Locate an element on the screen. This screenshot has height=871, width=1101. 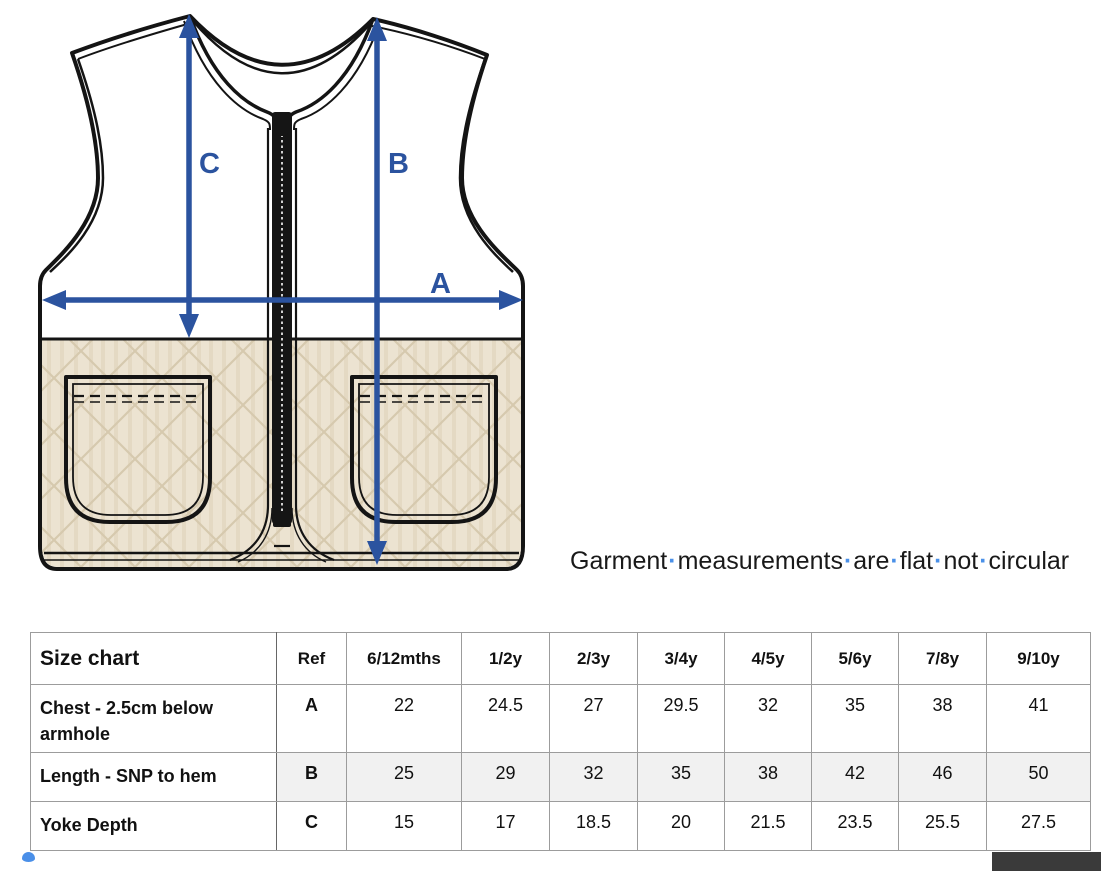
cell-value: 25.5 is located at coordinates (942, 826).